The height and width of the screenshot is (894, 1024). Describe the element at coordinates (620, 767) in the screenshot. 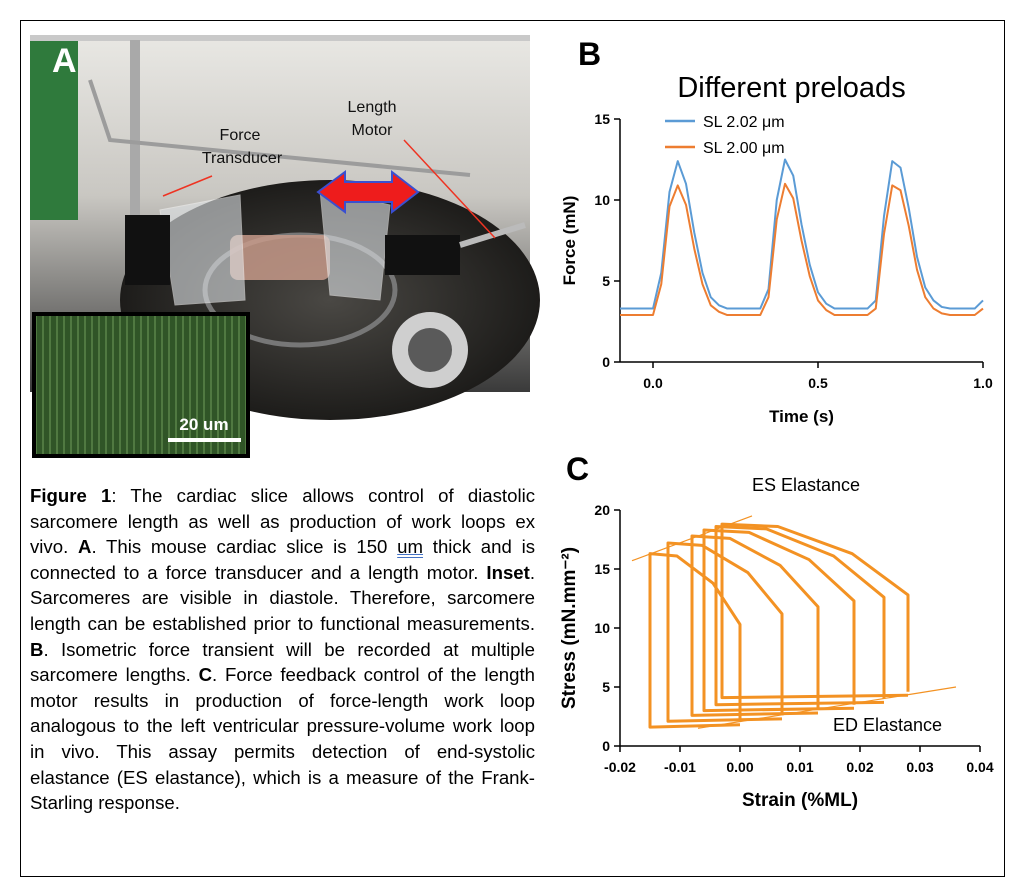

I see `x-tick-label: -0.02` at that location.